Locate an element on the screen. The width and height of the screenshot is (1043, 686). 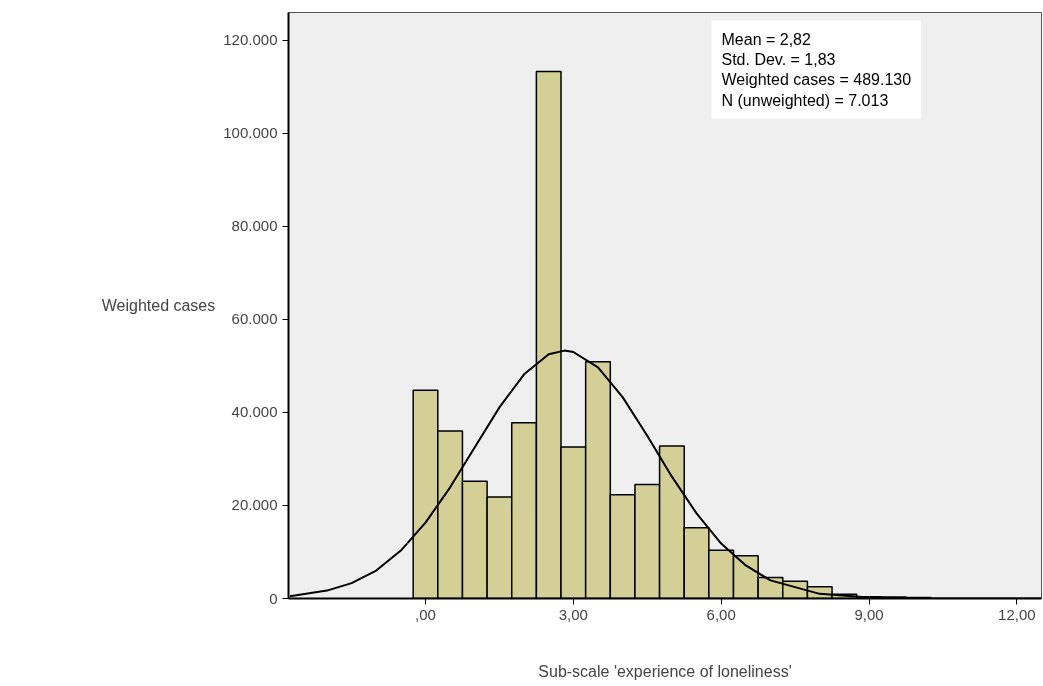
y-tick-label: 20.000 is located at coordinates (254, 505).